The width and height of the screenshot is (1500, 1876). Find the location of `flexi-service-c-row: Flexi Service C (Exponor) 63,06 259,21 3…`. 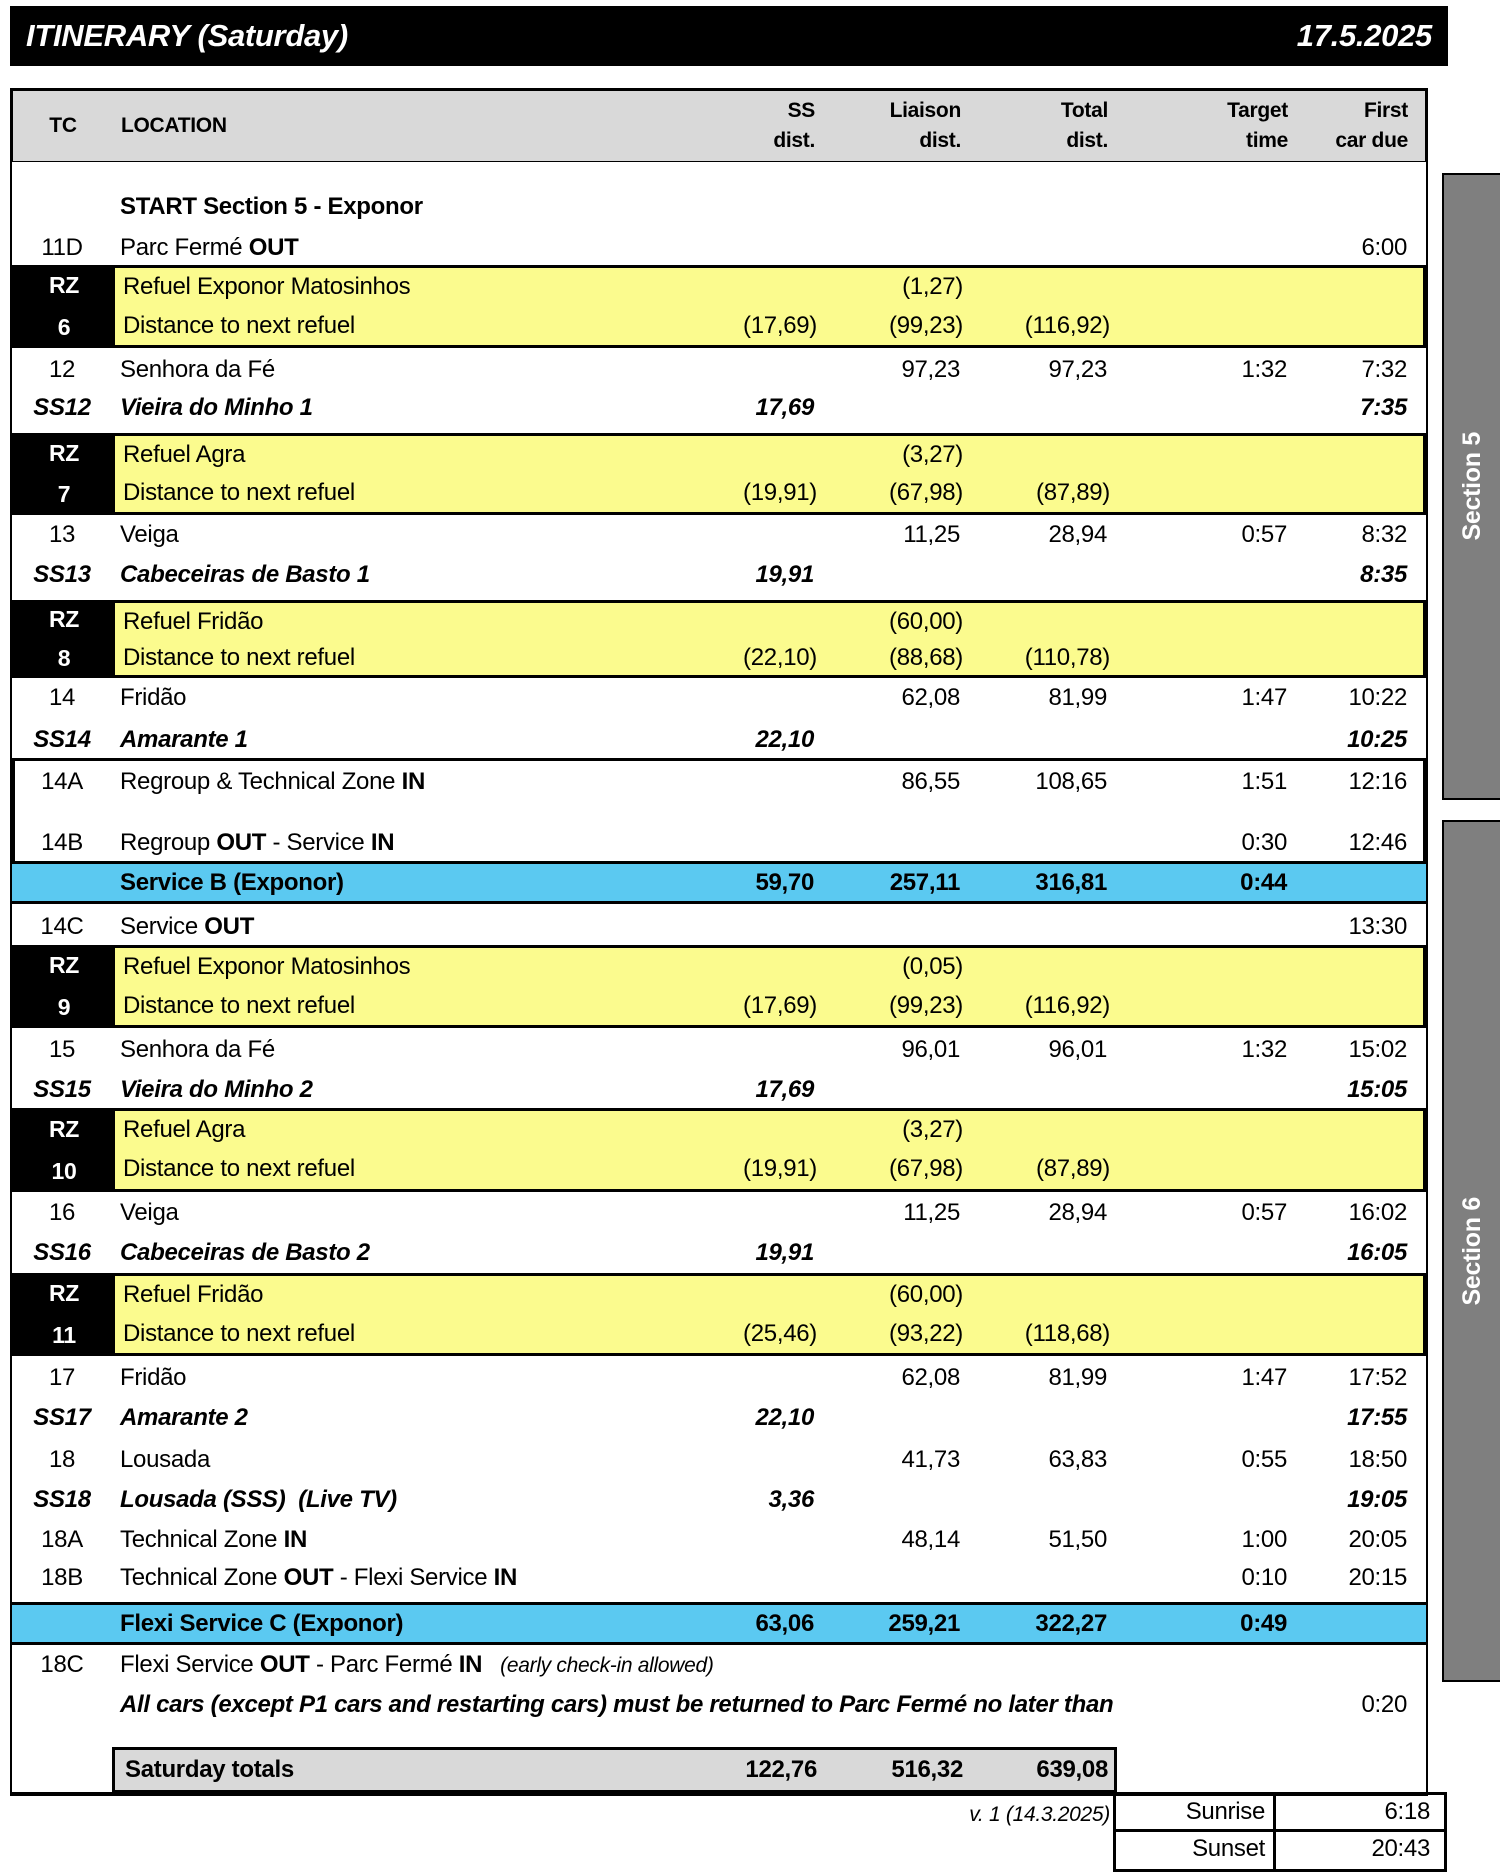

flexi-service-c-row: Flexi Service C (Exponor) 63,06 259,21 3… is located at coordinates (719, 1623).